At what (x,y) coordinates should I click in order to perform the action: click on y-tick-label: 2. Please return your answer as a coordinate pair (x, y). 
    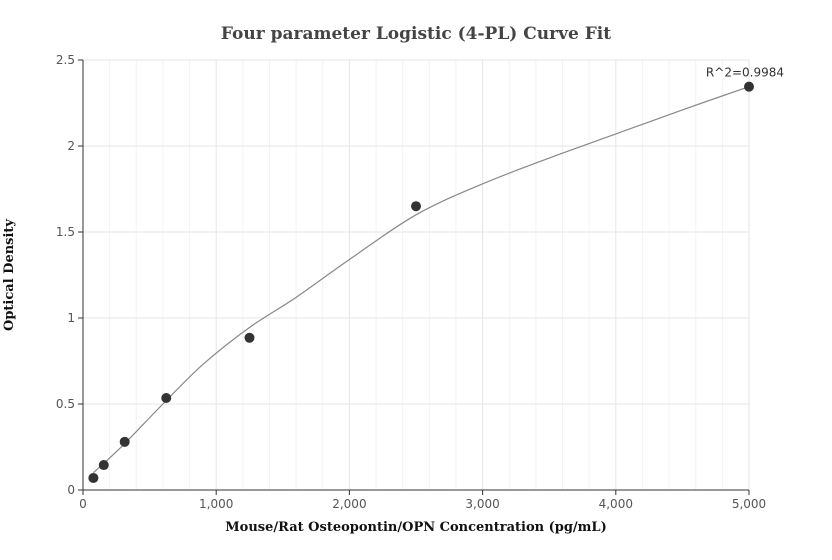
    Looking at the image, I should click on (71, 146).